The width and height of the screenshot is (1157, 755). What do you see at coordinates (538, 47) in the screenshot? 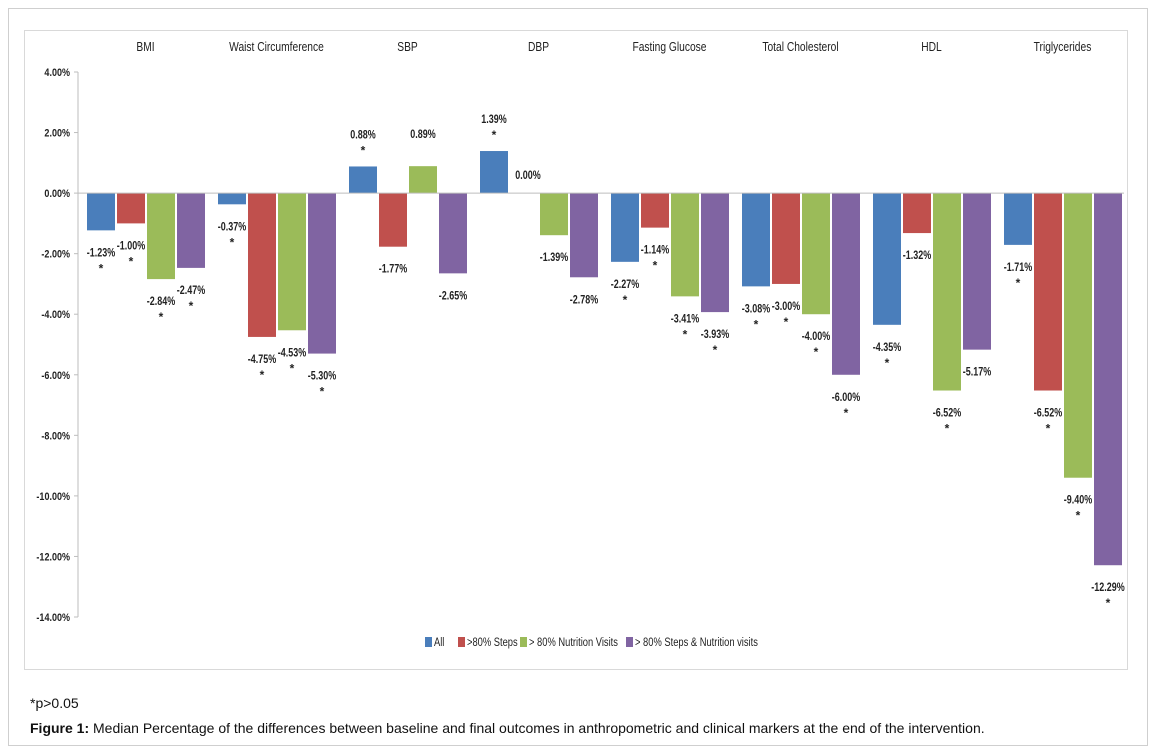
I see `category-label: DBP` at bounding box center [538, 47].